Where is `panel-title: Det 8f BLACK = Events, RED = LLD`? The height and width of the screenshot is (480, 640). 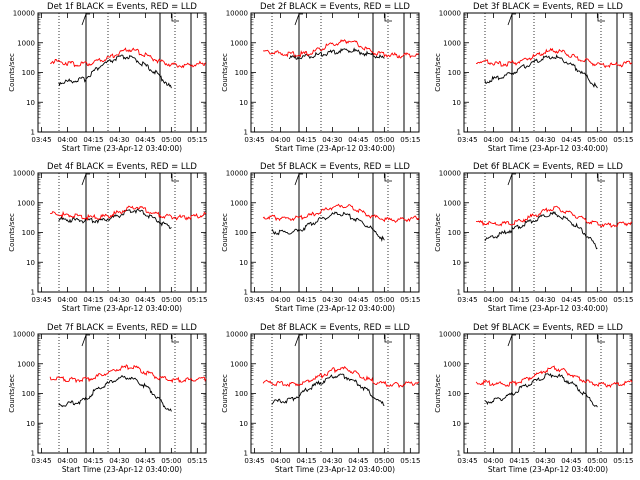 panel-title: Det 8f BLACK = Events, RED = LLD is located at coordinates (335, 328).